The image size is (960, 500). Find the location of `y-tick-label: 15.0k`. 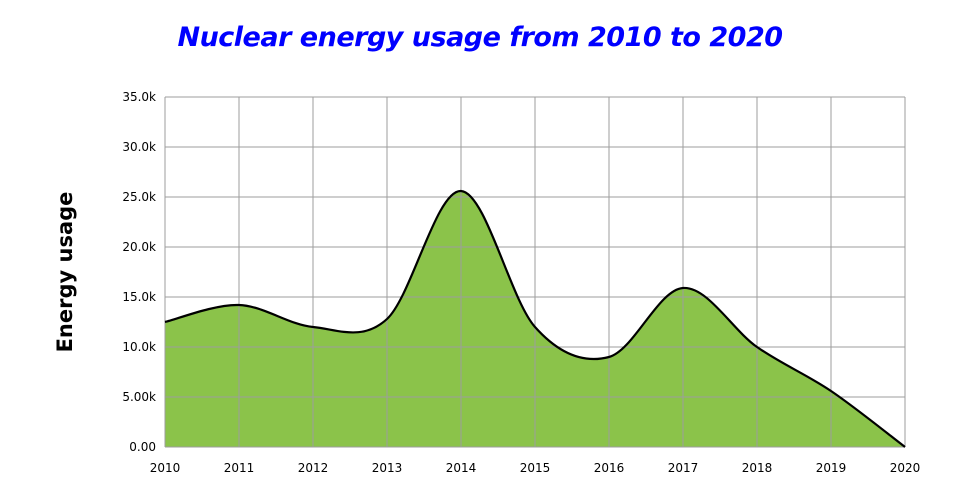

y-tick-label: 15.0k is located at coordinates (139, 297).